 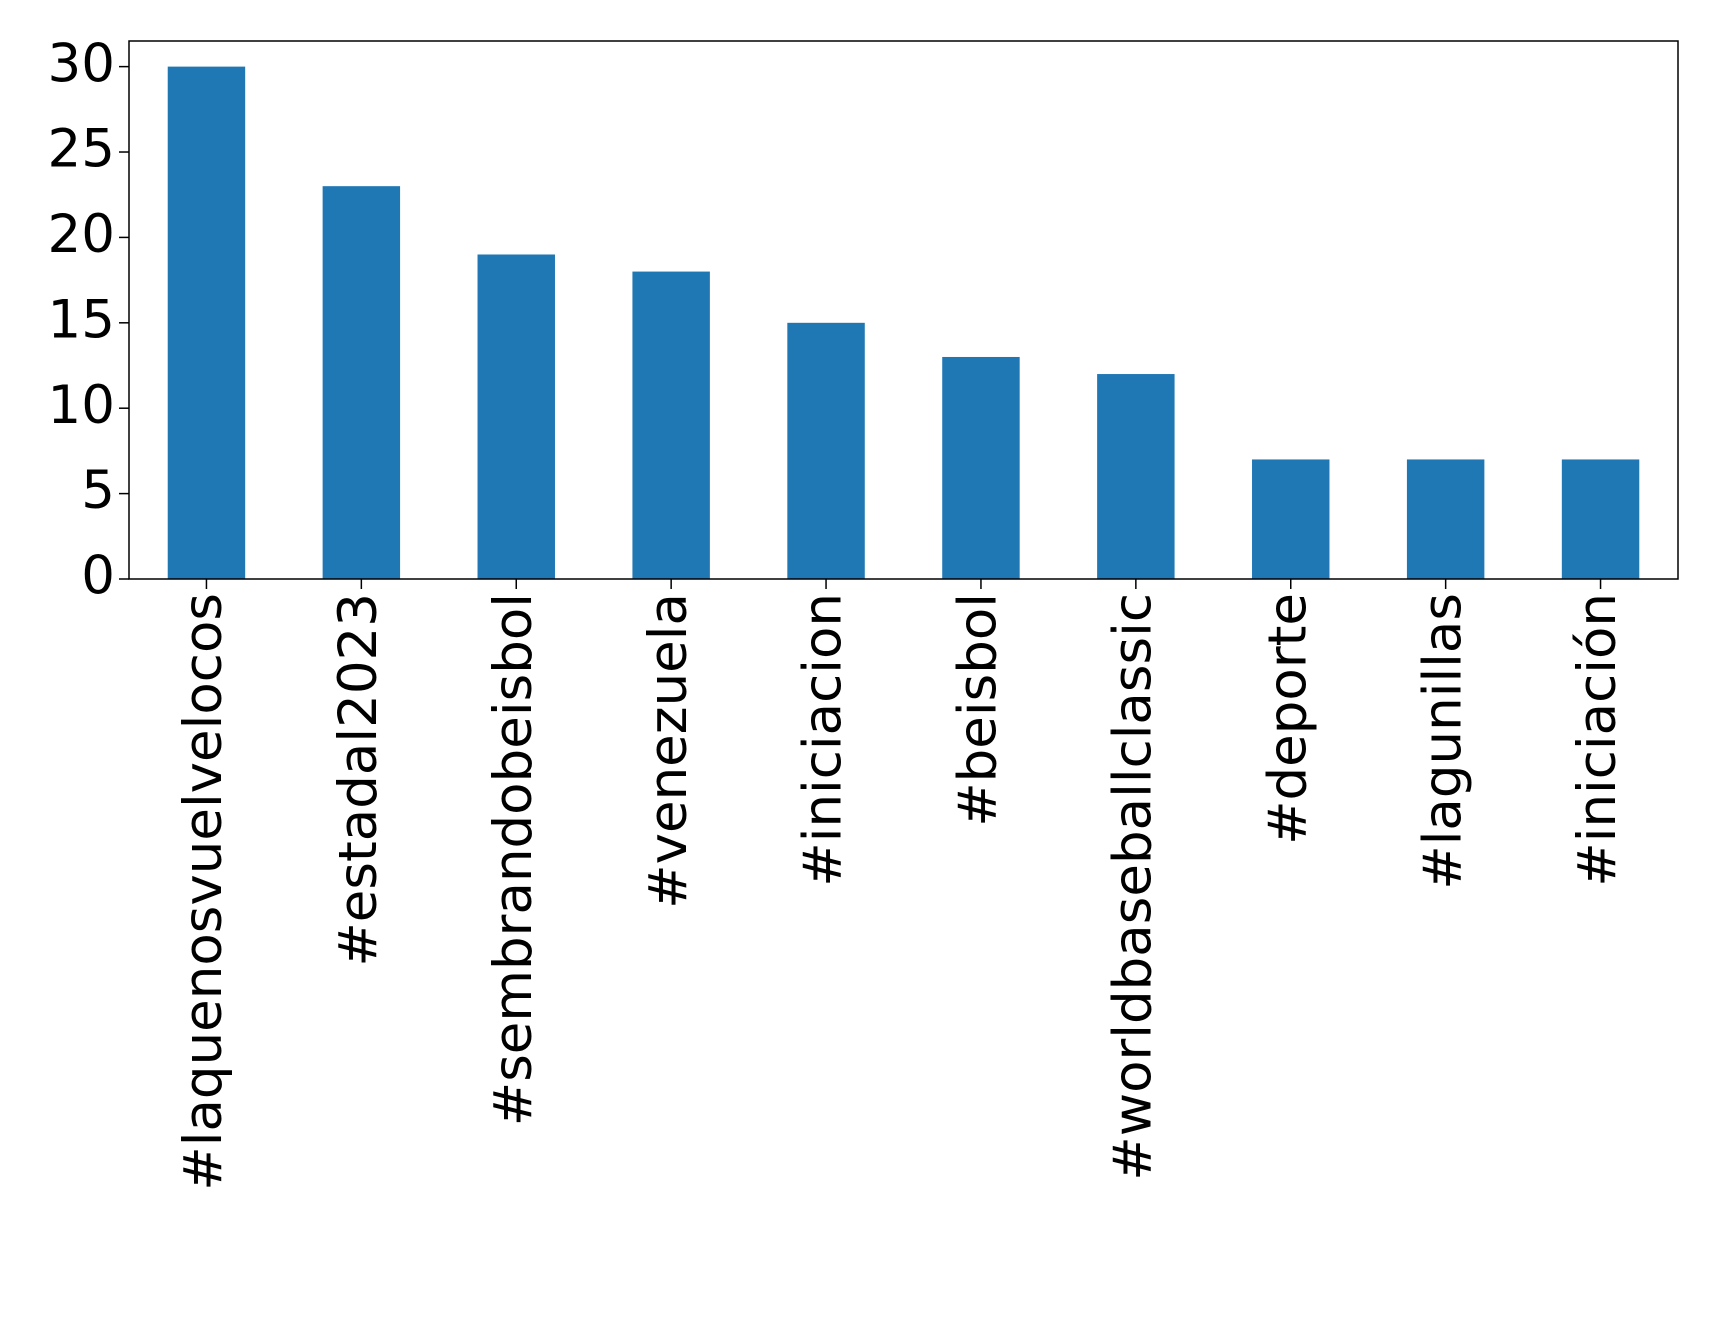 What do you see at coordinates (358, 780) in the screenshot?
I see `x-tick-label: #estadal2023` at bounding box center [358, 780].